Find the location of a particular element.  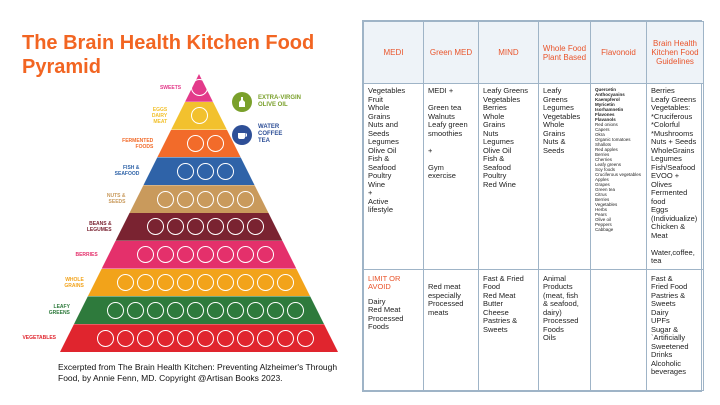

cell-line: Red meat is located at coordinates (444, 286).